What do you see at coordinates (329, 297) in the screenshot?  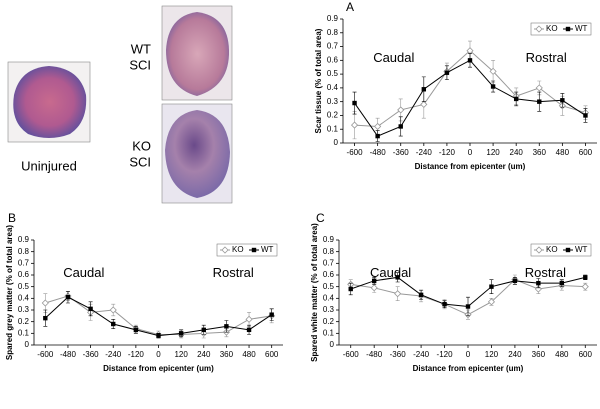 I see `y-tick-label: 0.4` at bounding box center [329, 297].